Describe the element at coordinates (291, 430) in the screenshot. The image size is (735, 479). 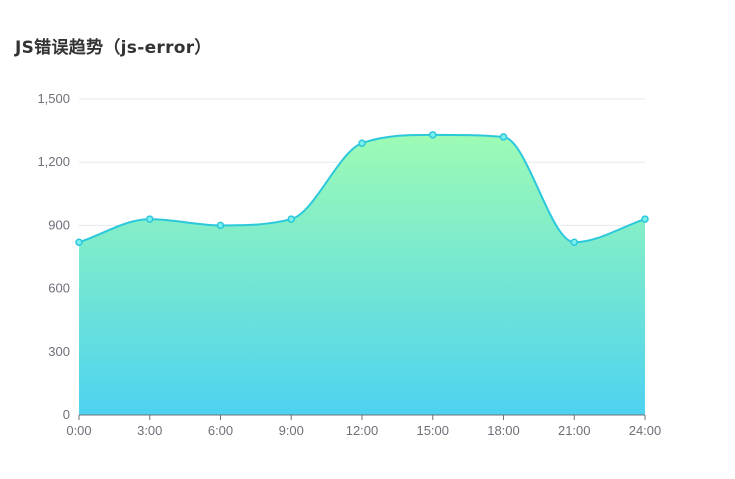
I see `x-tick-label: 9:00` at that location.